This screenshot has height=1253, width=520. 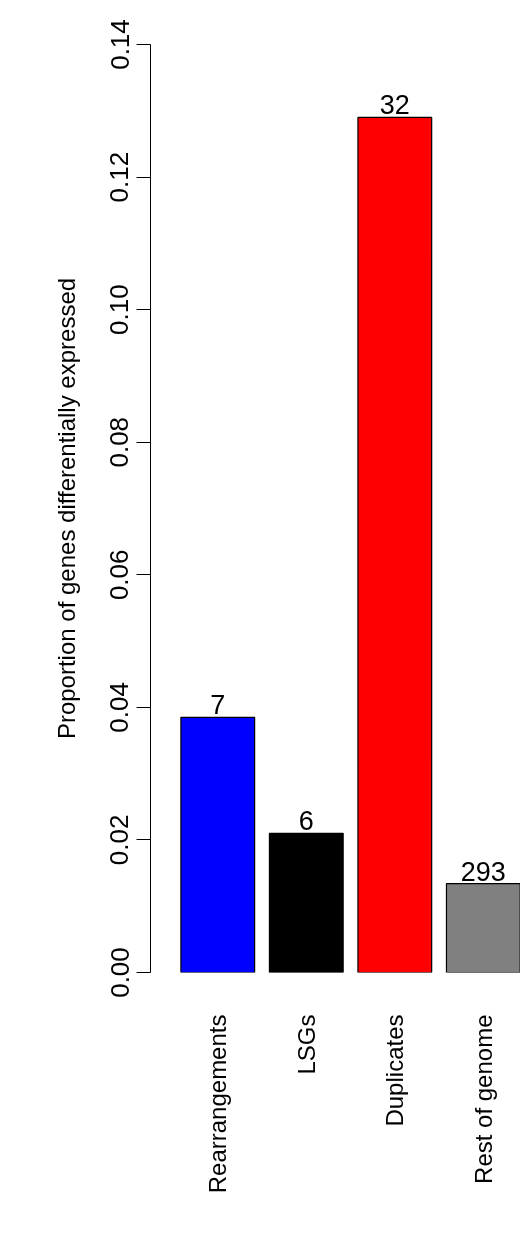 What do you see at coordinates (483, 871) in the screenshot?
I see `annotation: 293` at bounding box center [483, 871].